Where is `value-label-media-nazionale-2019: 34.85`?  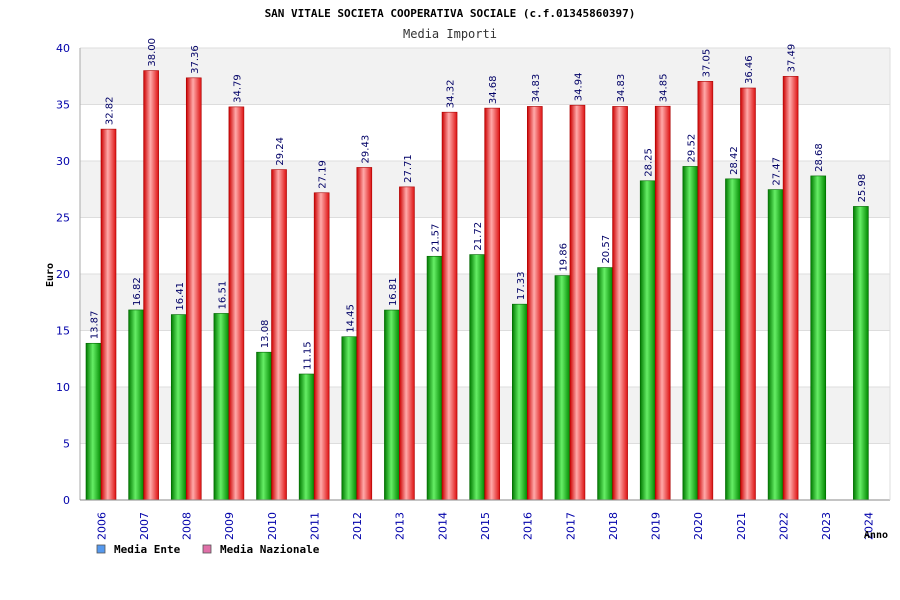
value-label-media-nazionale-2019: 34.85 is located at coordinates (664, 88).